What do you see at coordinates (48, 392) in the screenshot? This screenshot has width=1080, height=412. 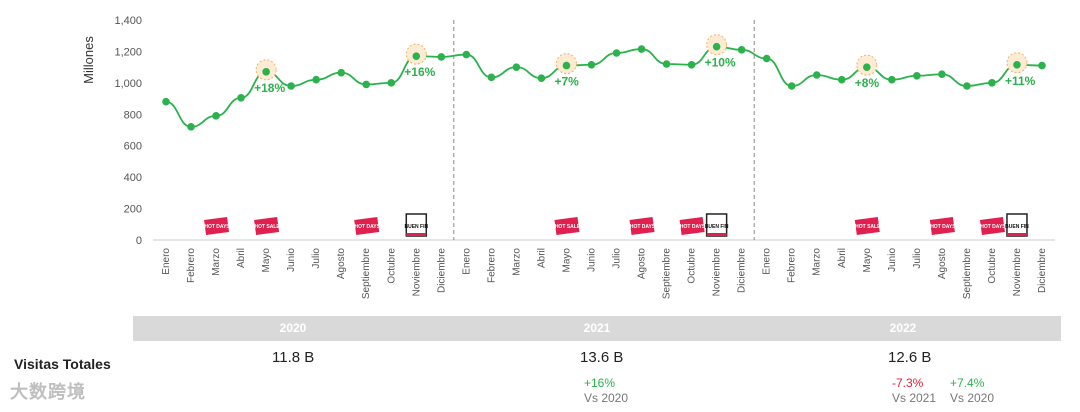 I see `watermark-logo: 大数跨境` at bounding box center [48, 392].